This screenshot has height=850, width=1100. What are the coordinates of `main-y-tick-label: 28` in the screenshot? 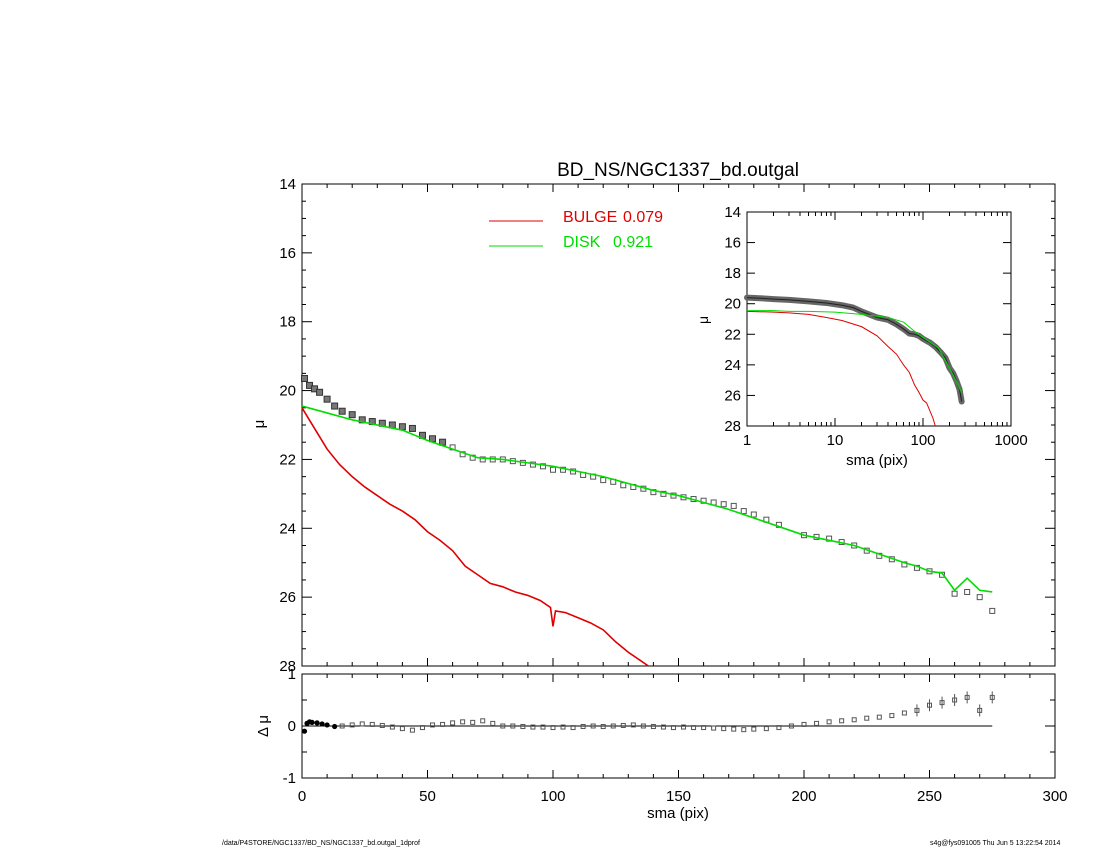 It's located at (287, 666).